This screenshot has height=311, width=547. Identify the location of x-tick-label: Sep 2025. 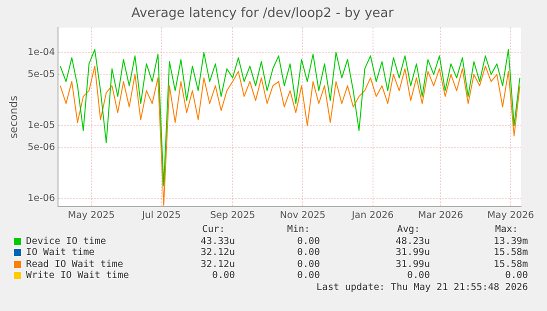
(233, 215).